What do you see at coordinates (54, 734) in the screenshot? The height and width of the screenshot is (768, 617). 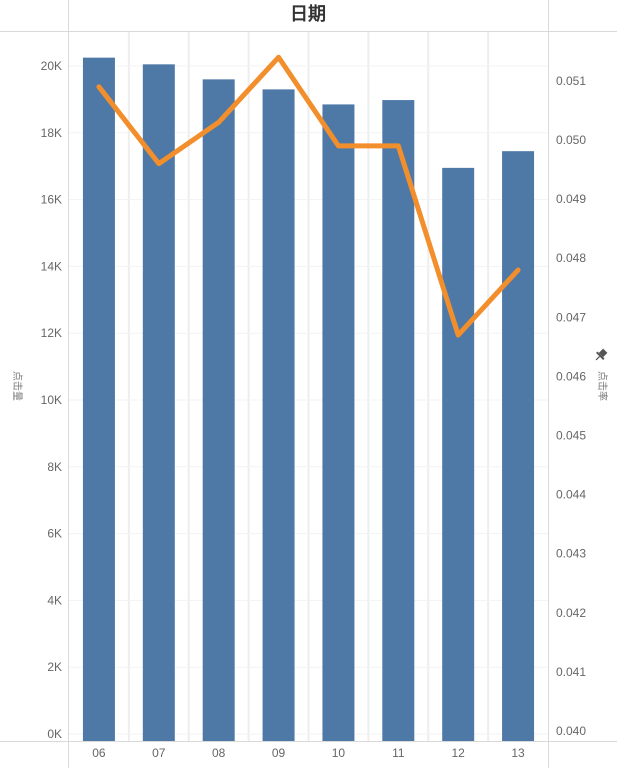 I see `y-tick-label: 0K` at bounding box center [54, 734].